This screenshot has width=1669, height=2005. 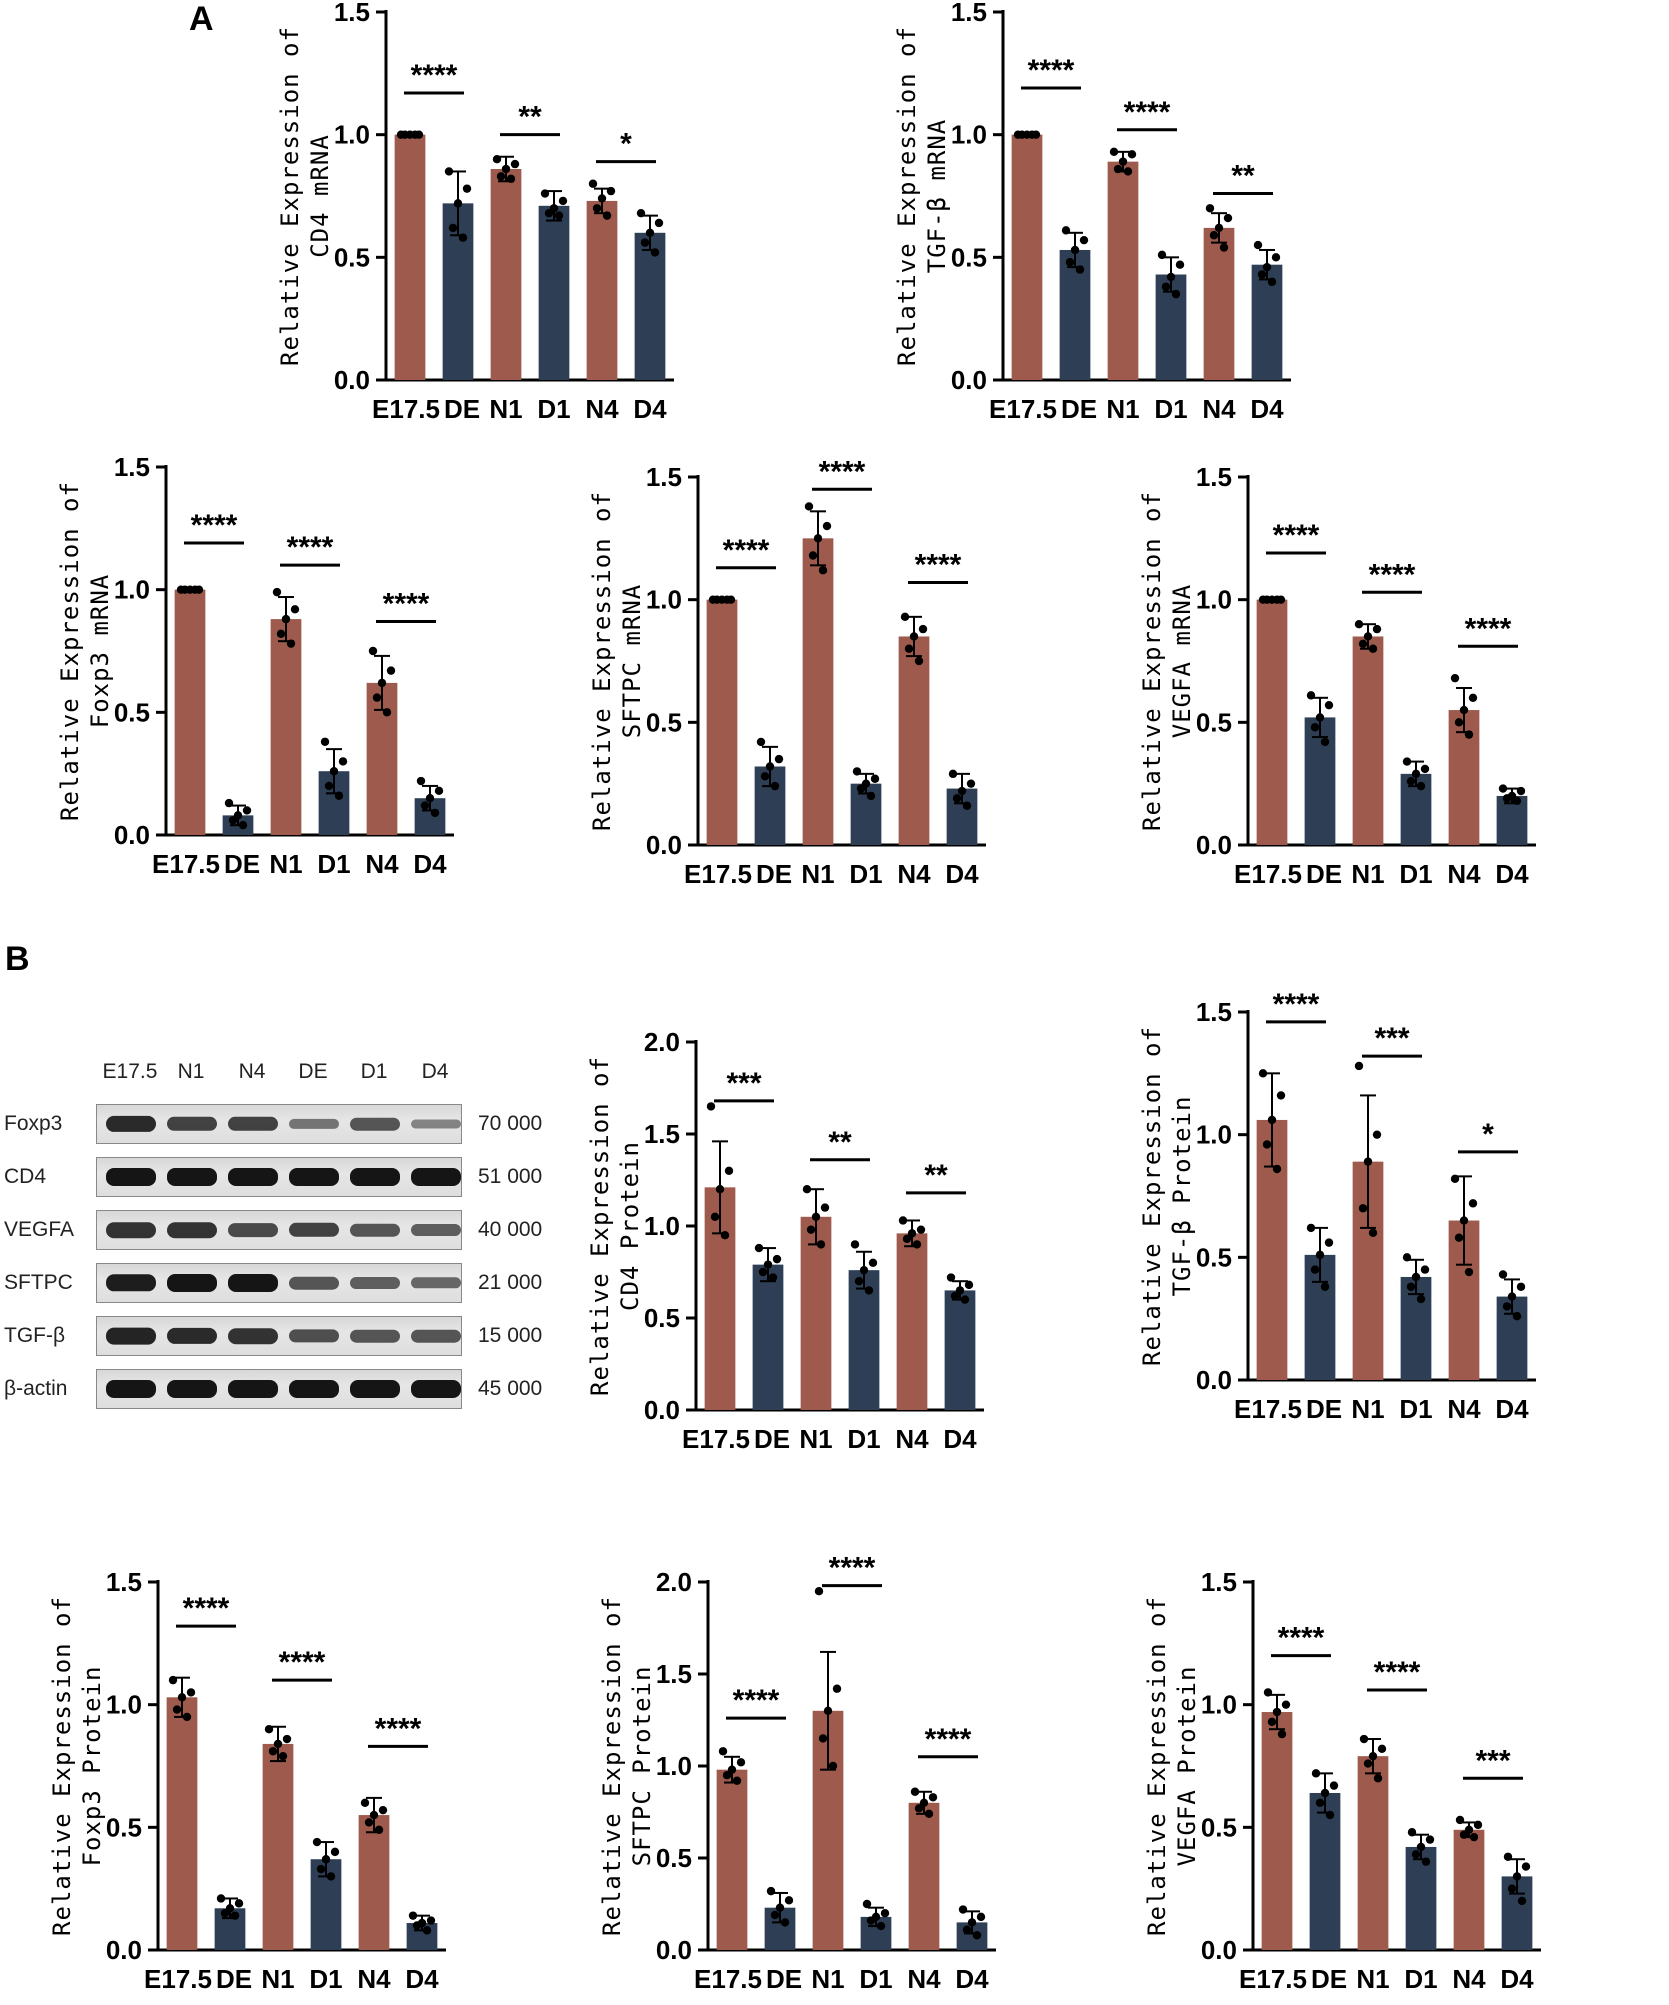 I want to click on significance-label: ***, so click(x=1391, y=1038).